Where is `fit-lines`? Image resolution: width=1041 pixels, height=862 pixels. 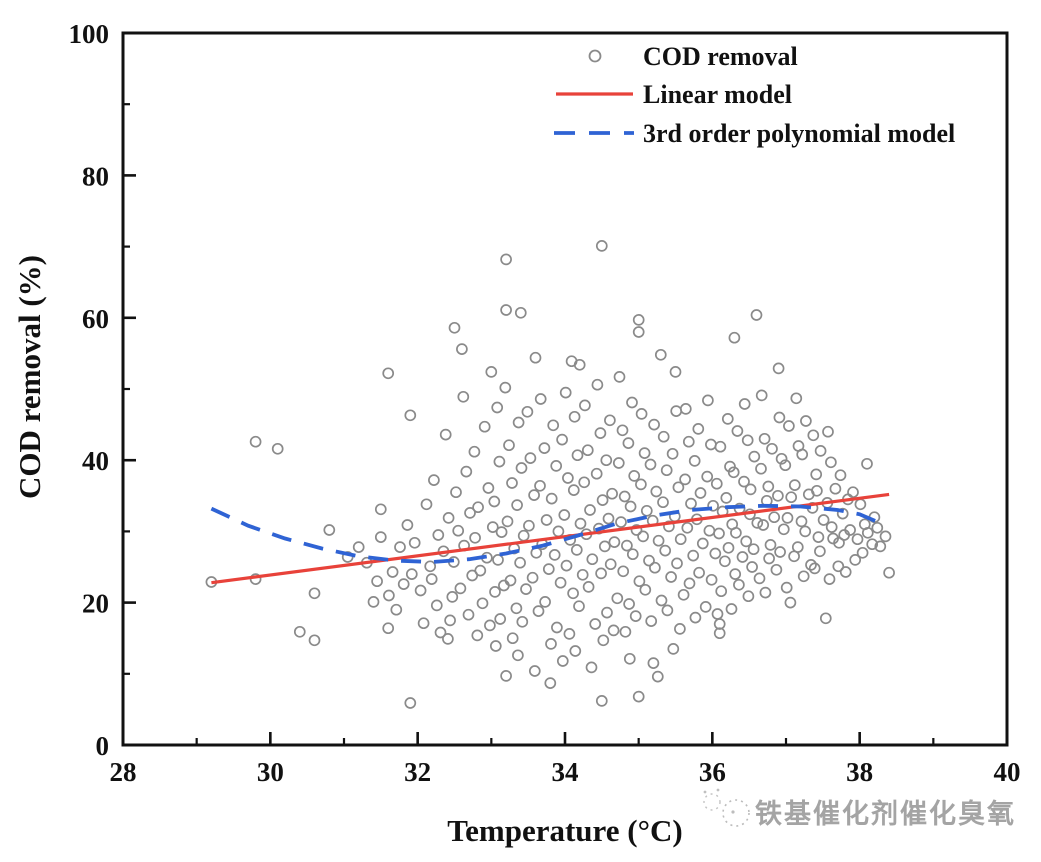
fit-lines is located at coordinates (550, 538).